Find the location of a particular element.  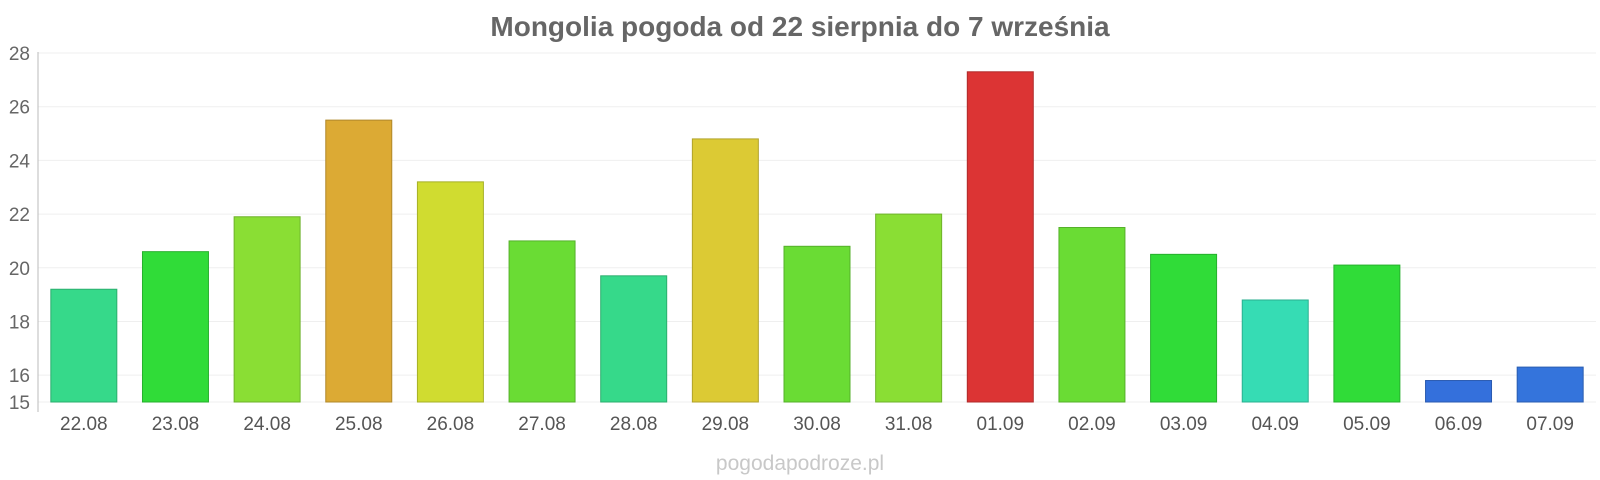

x-tick-label: 31.08 is located at coordinates (909, 424).